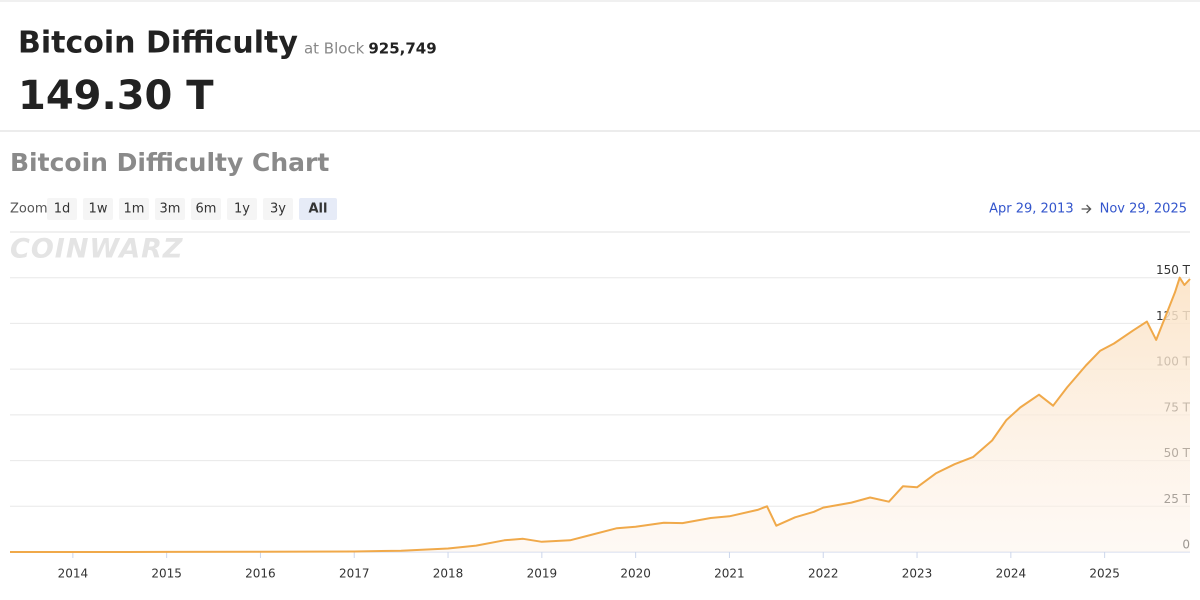 The width and height of the screenshot is (1200, 600). Describe the element at coordinates (542, 574) in the screenshot. I see `x-tick-label: 2019` at that location.